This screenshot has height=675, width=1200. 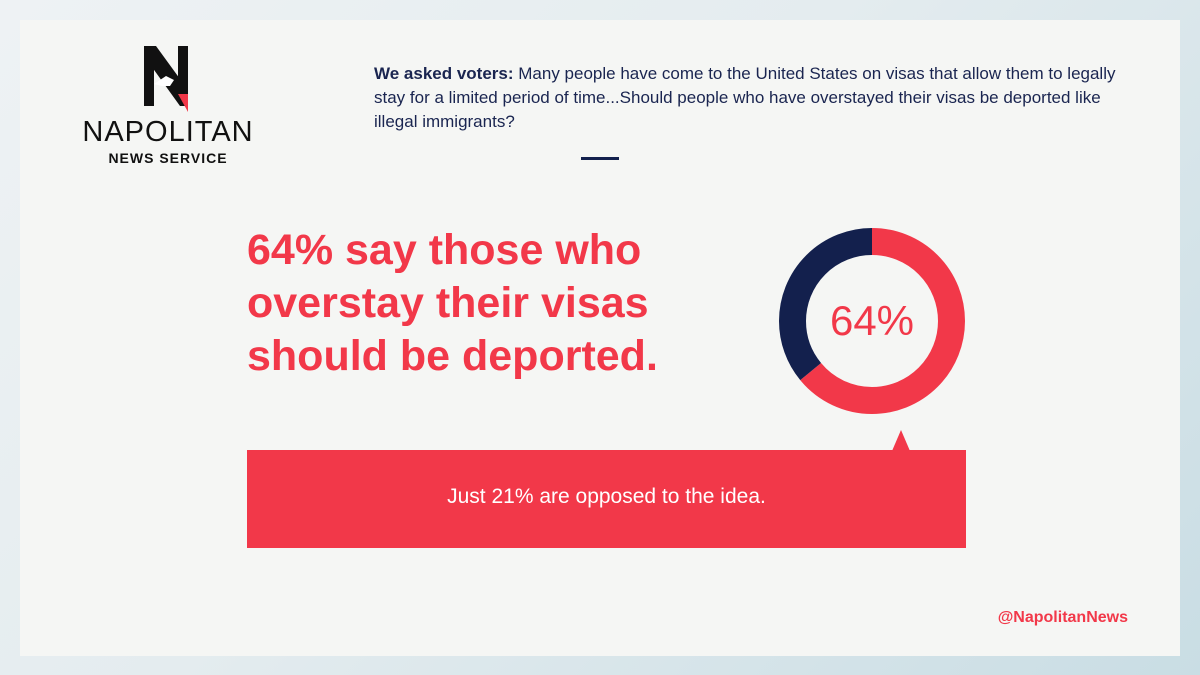 I want to click on donut-chart: 64%, so click(x=872, y=321).